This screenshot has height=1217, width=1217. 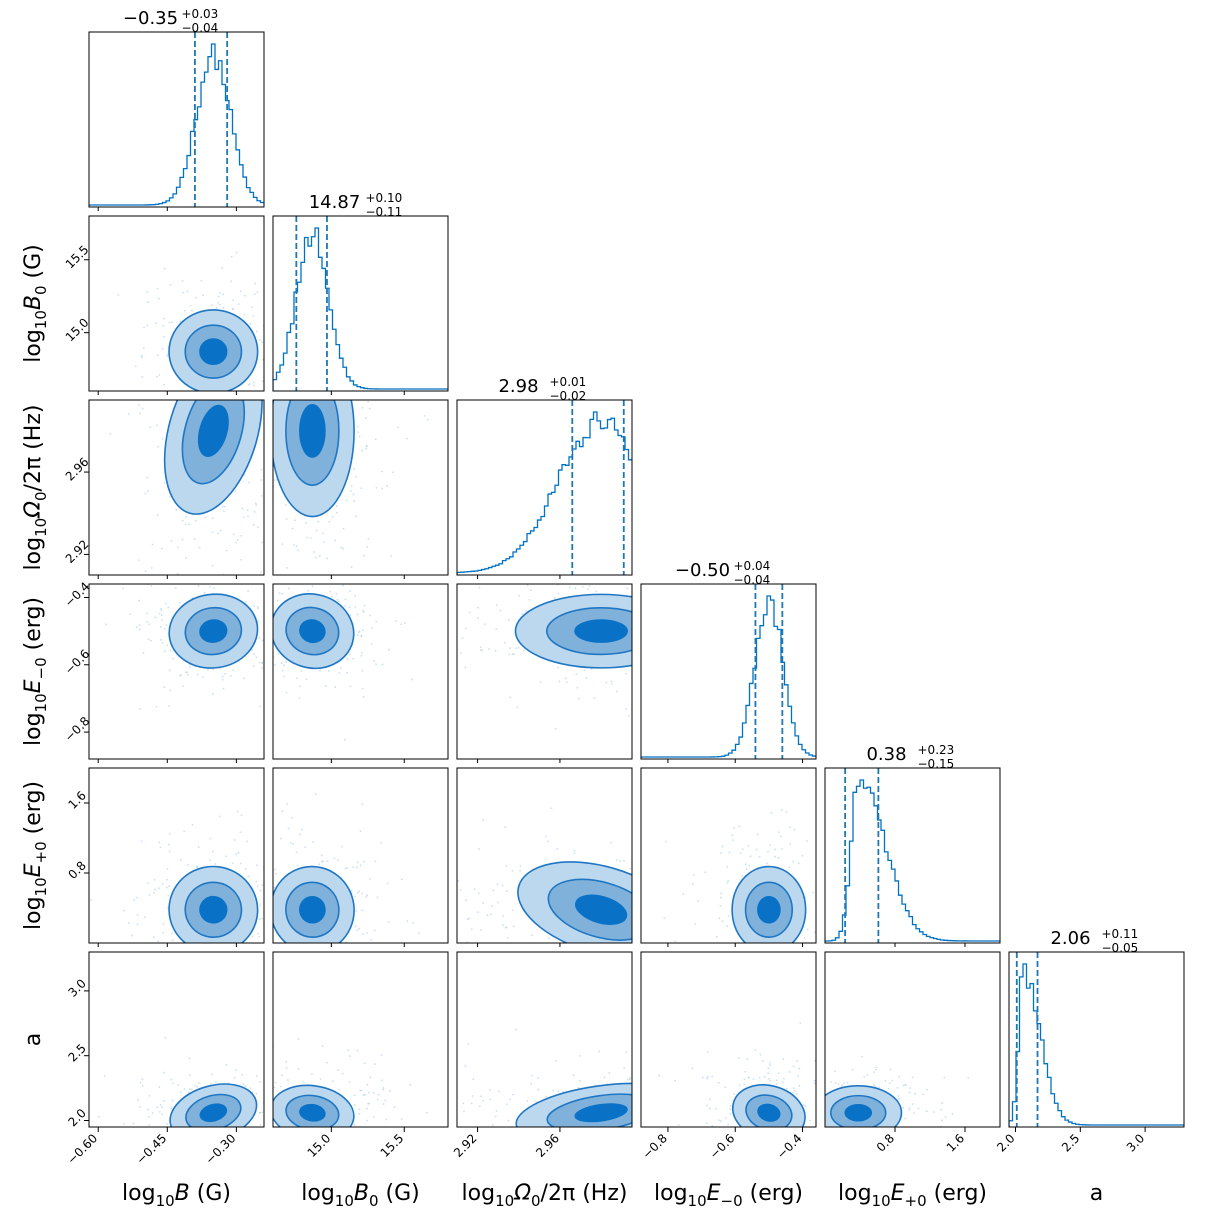 I want to click on x-axis-label-logOmega0: log10Ω0/2π (Hz), so click(x=545, y=1195).